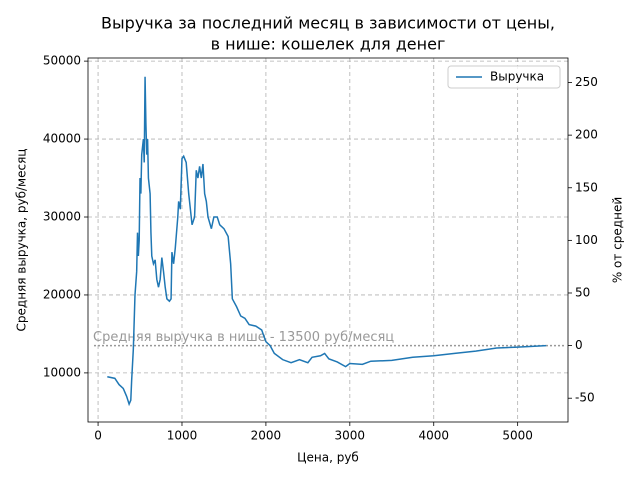 This screenshot has width=640, height=484. Describe the element at coordinates (517, 436) in the screenshot. I see `x-tick-label: 5000` at that location.